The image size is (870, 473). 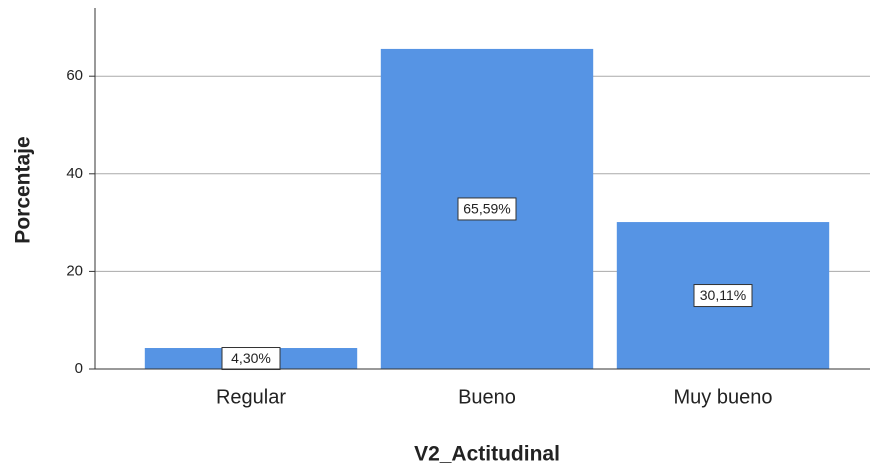 I want to click on value-label: 65,59%, so click(x=486, y=209).